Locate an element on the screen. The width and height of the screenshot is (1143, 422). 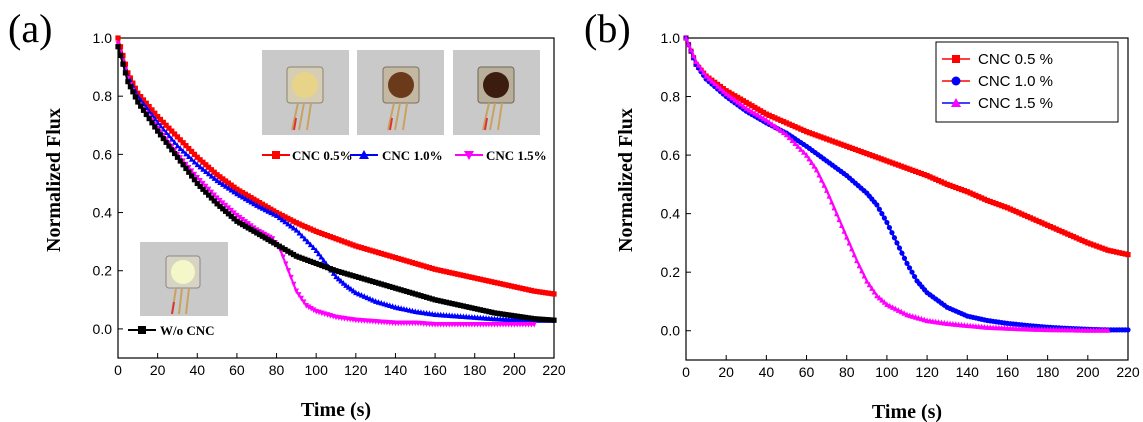
x-tick-label: 60 is located at coordinates (807, 372).